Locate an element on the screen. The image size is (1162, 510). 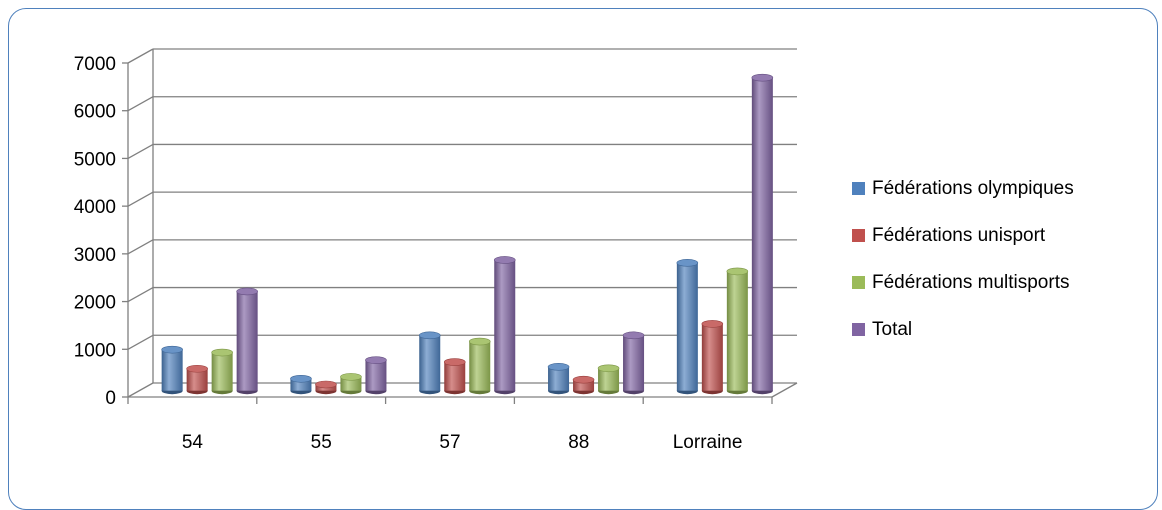
legend-label: Total is located at coordinates (892, 329).